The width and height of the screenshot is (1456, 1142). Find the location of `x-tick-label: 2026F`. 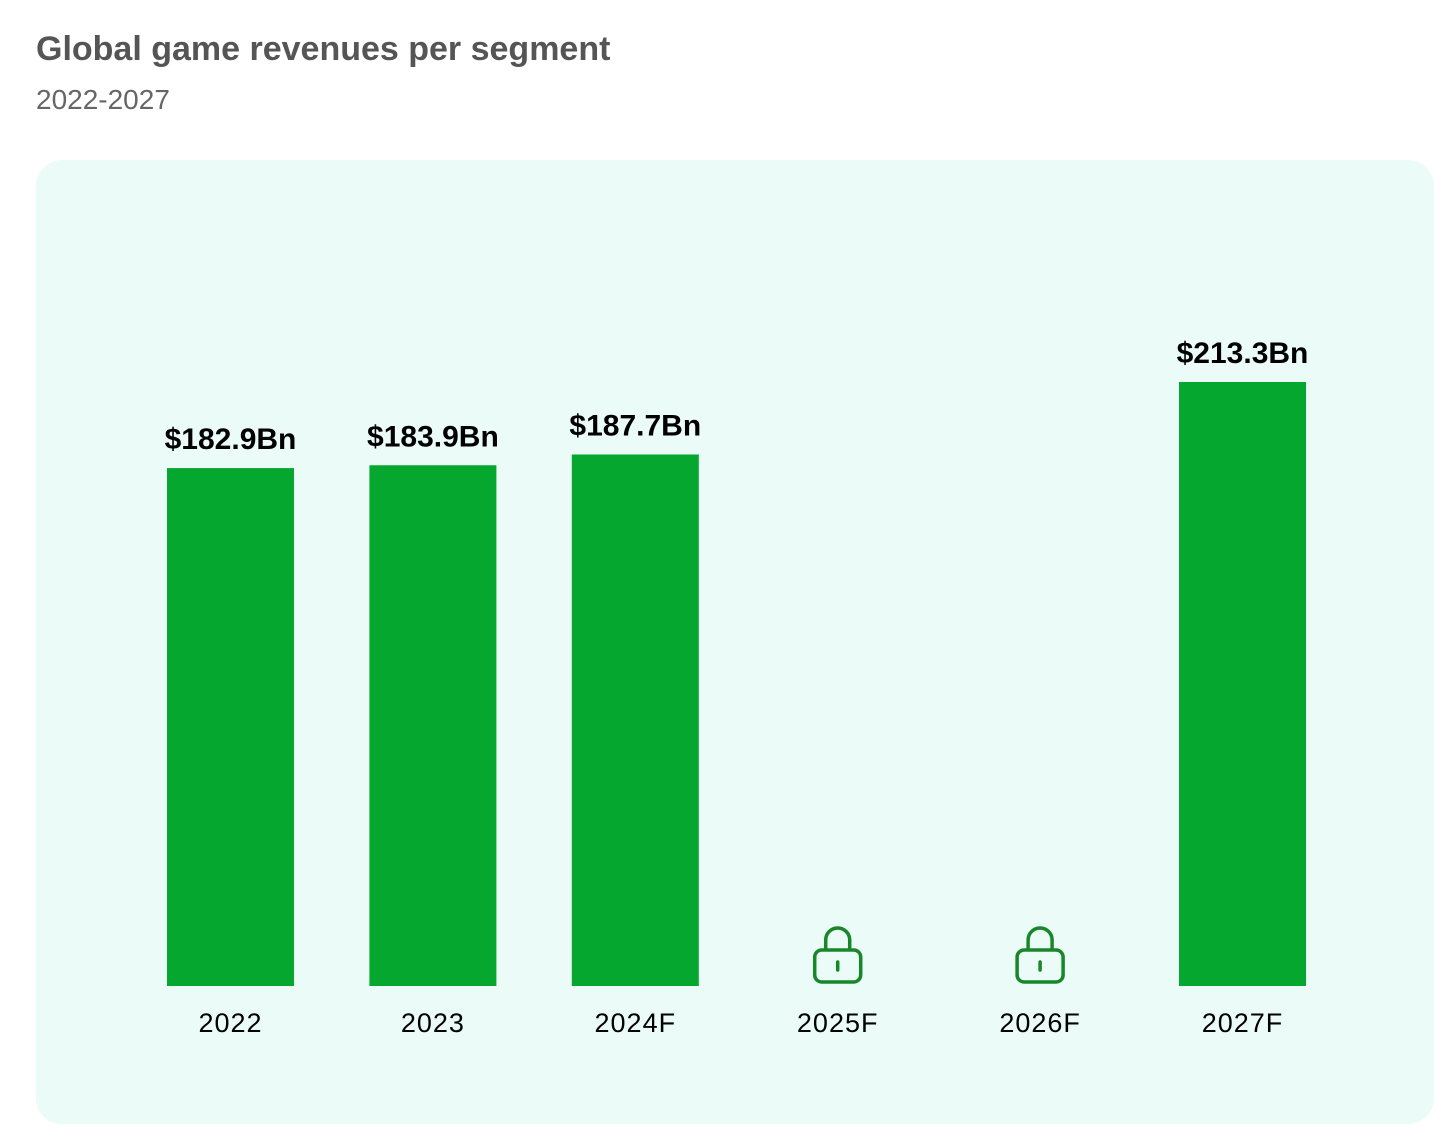

x-tick-label: 2026F is located at coordinates (1040, 1023).